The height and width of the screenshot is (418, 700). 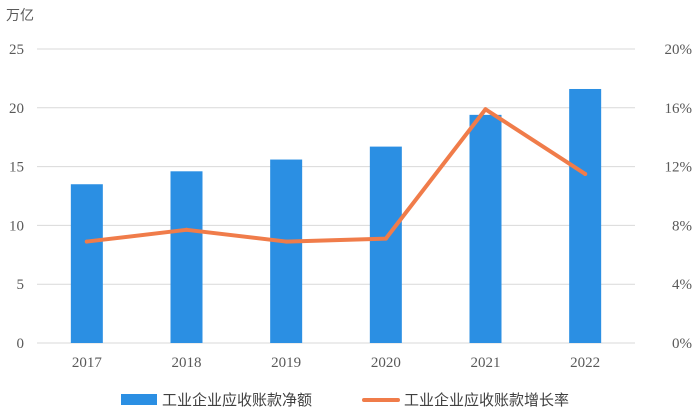 What do you see at coordinates (20, 16) in the screenshot?
I see `left-axis-unit: 万亿` at bounding box center [20, 16].